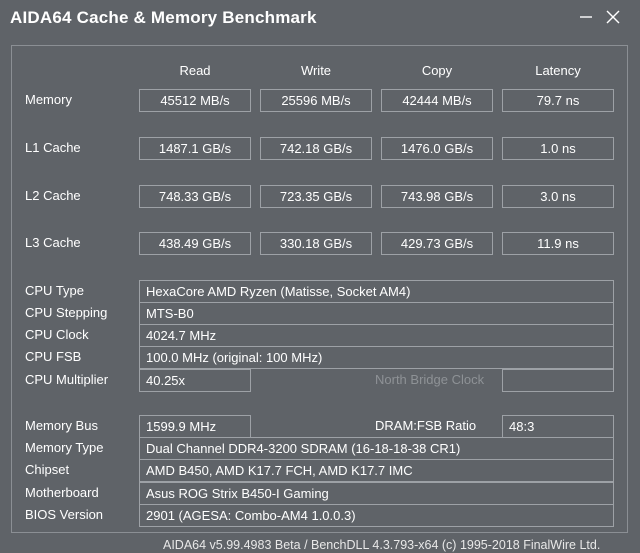  Describe the element at coordinates (61, 425) in the screenshot. I see `memory-bus-label: Memory Bus` at that location.